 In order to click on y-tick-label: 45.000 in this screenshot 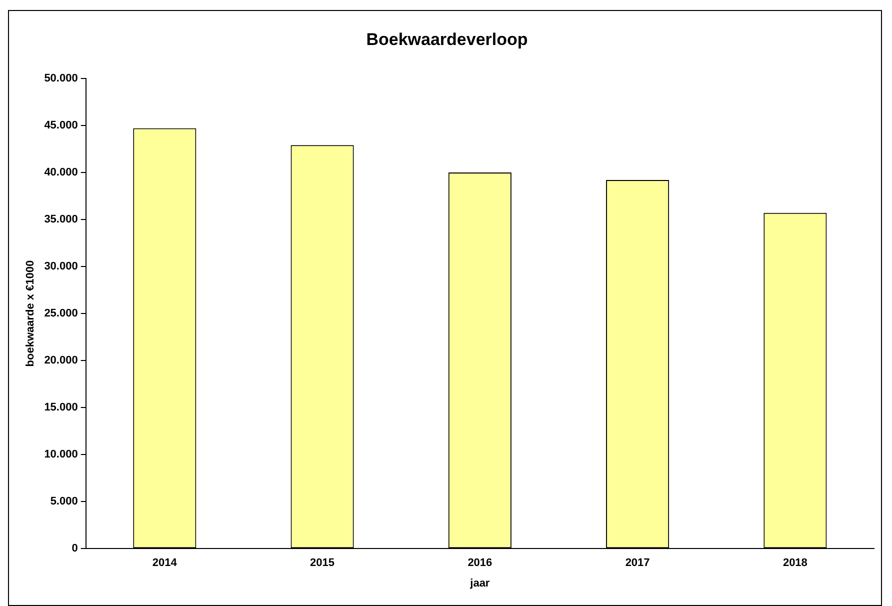, I will do `click(61, 125)`.